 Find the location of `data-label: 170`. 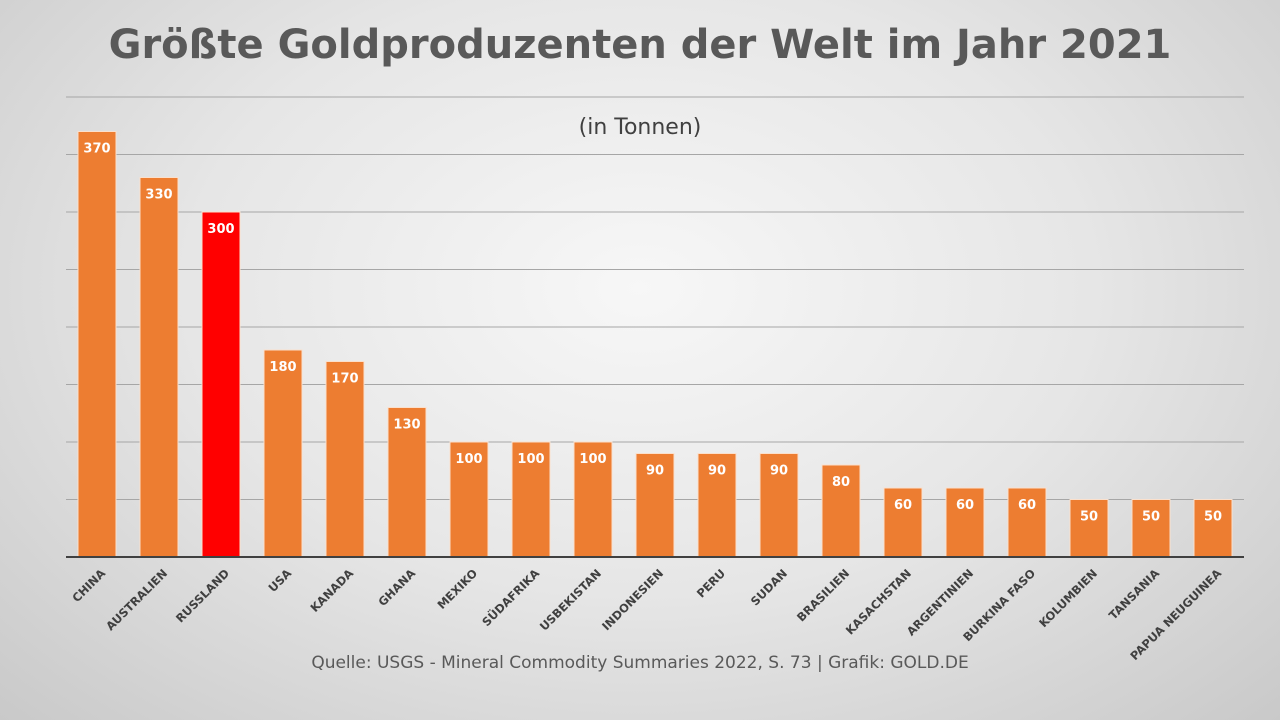

data-label: 170 is located at coordinates (344, 379).